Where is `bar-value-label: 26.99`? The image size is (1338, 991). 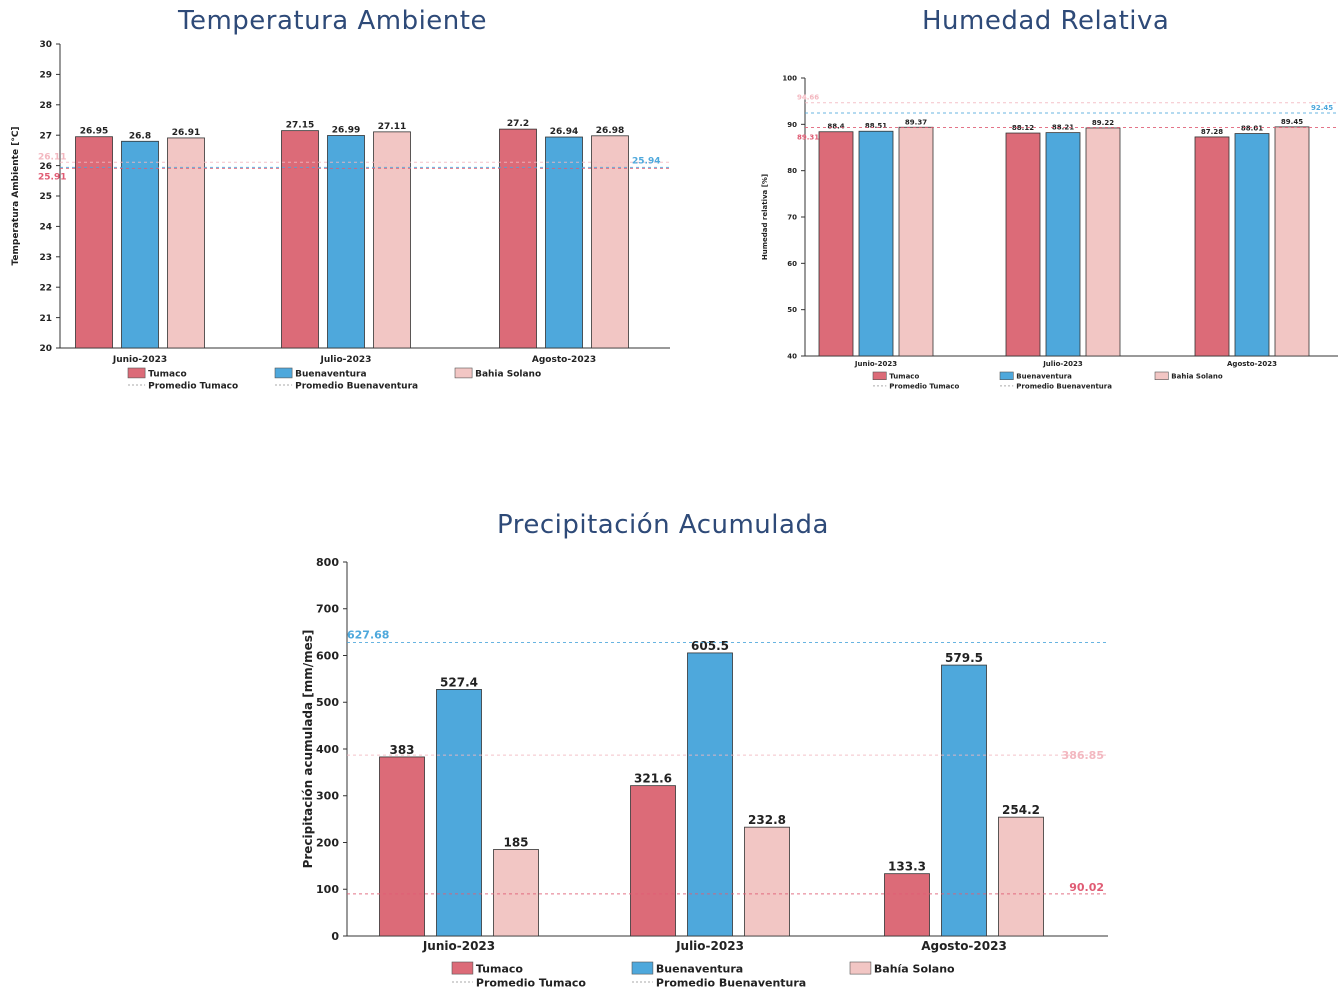 bar-value-label: 26.99 is located at coordinates (346, 131).